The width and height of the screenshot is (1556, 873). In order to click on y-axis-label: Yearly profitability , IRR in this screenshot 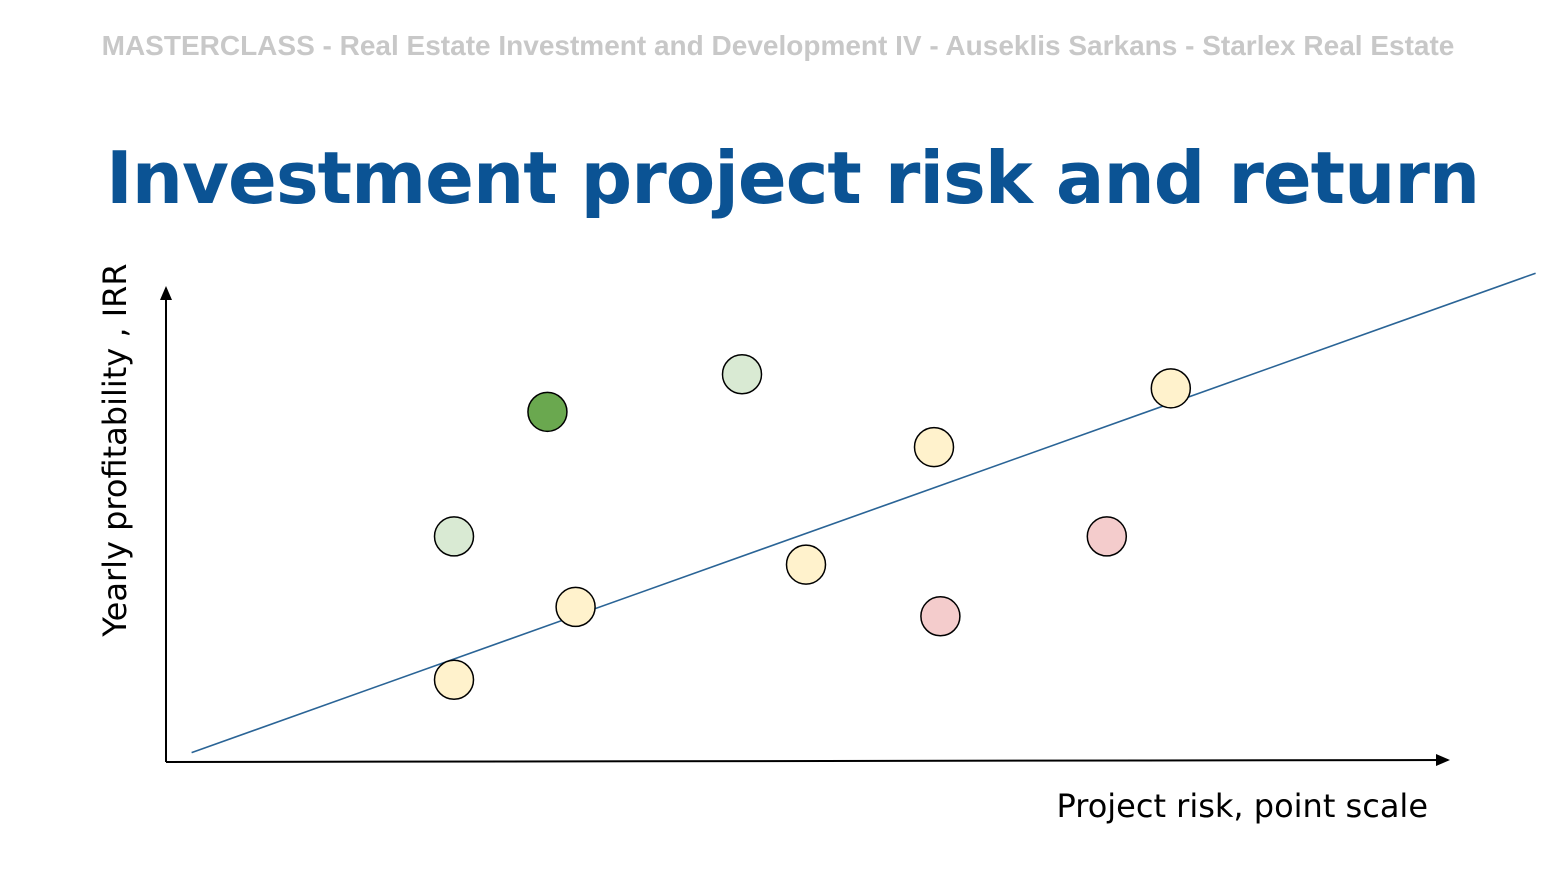, I will do `click(115, 450)`.